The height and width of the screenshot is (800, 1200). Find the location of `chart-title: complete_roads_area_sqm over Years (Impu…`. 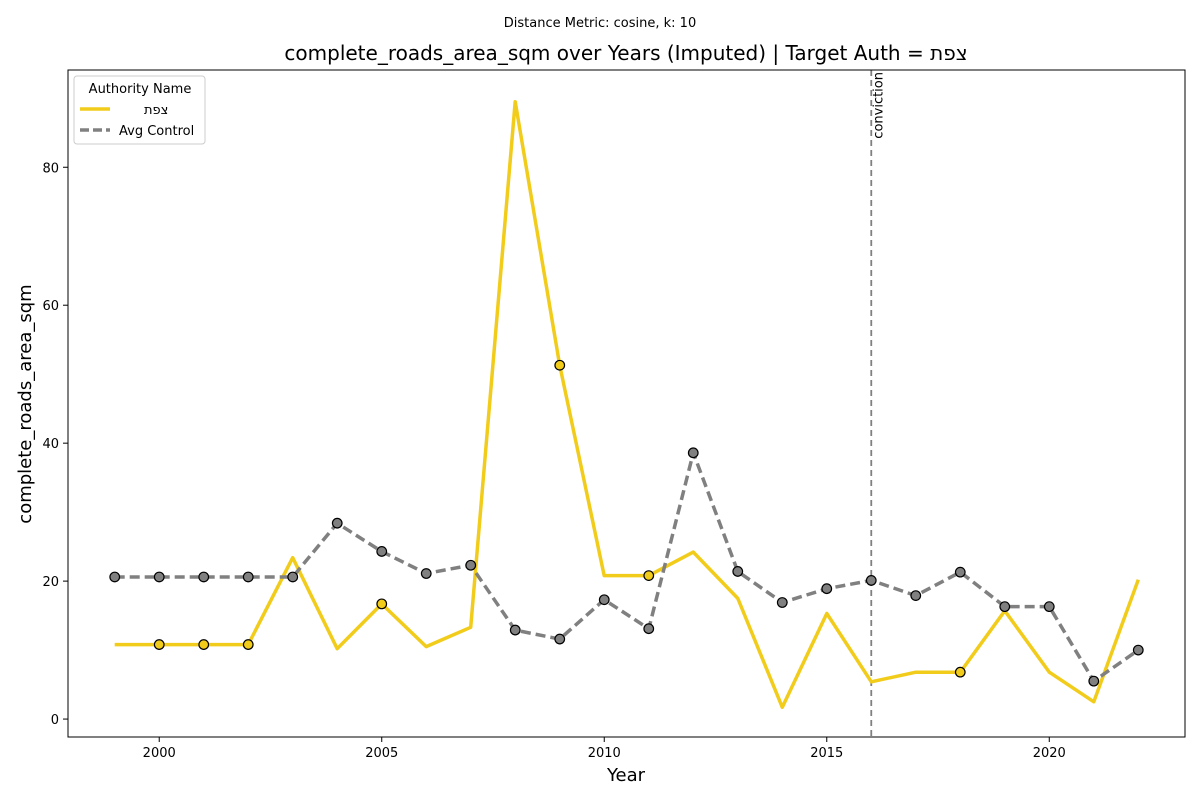

chart-title: complete_roads_area_sqm over Years (Impu… is located at coordinates (625, 53).